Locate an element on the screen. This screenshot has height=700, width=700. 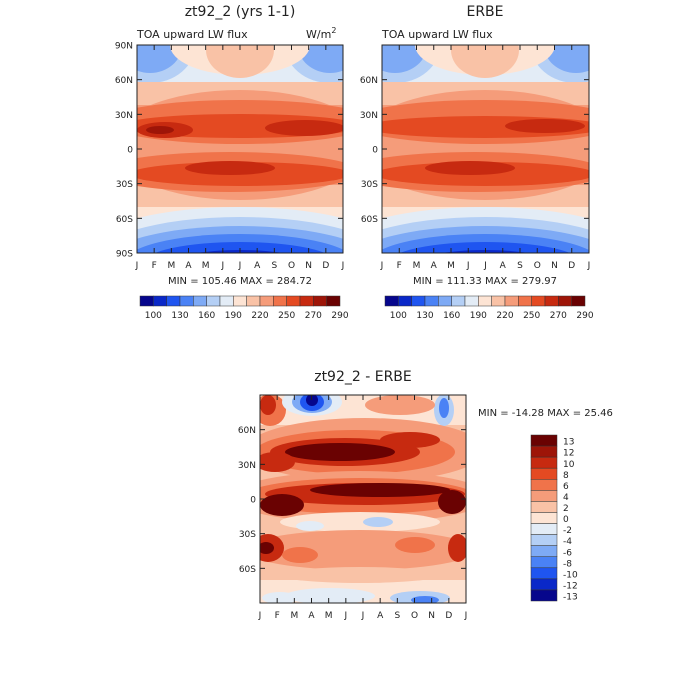
panel-b-colorbar-label: 290 is located at coordinates (584, 316).